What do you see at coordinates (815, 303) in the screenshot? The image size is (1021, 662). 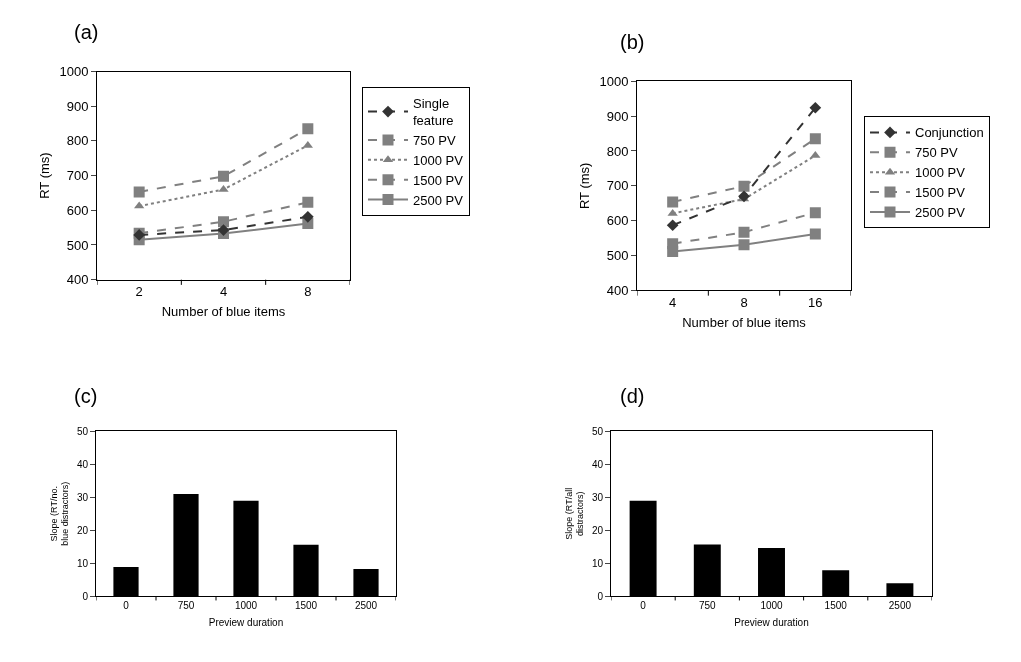 I see `x-tick-label: 16` at bounding box center [815, 303].